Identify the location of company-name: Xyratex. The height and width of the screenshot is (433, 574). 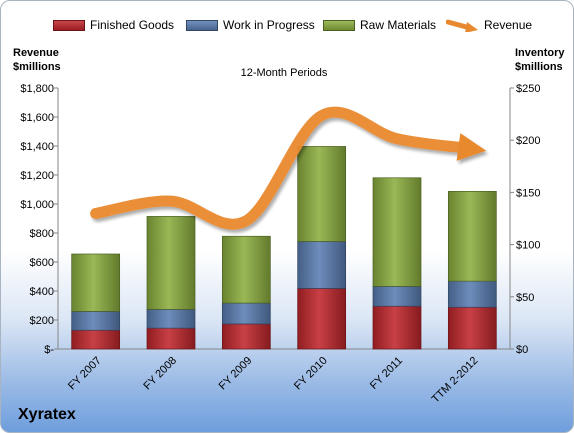
(47, 414).